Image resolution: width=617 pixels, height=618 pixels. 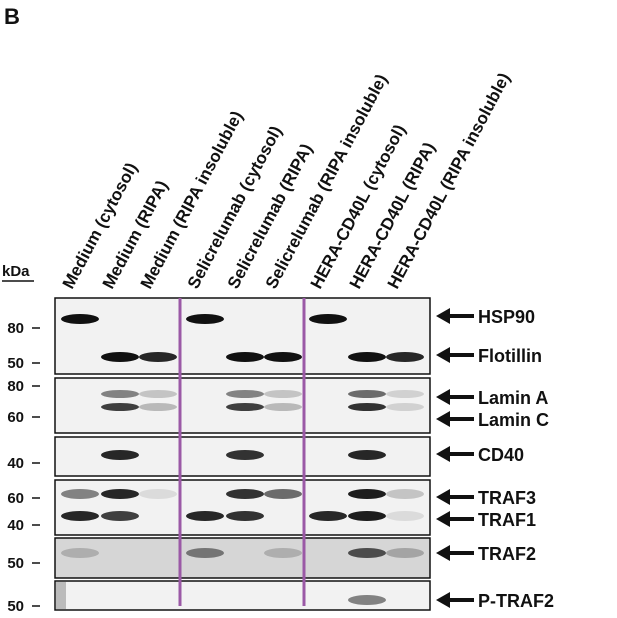 What do you see at coordinates (16, 271) in the screenshot?
I see `kda-label: kDa` at bounding box center [16, 271].